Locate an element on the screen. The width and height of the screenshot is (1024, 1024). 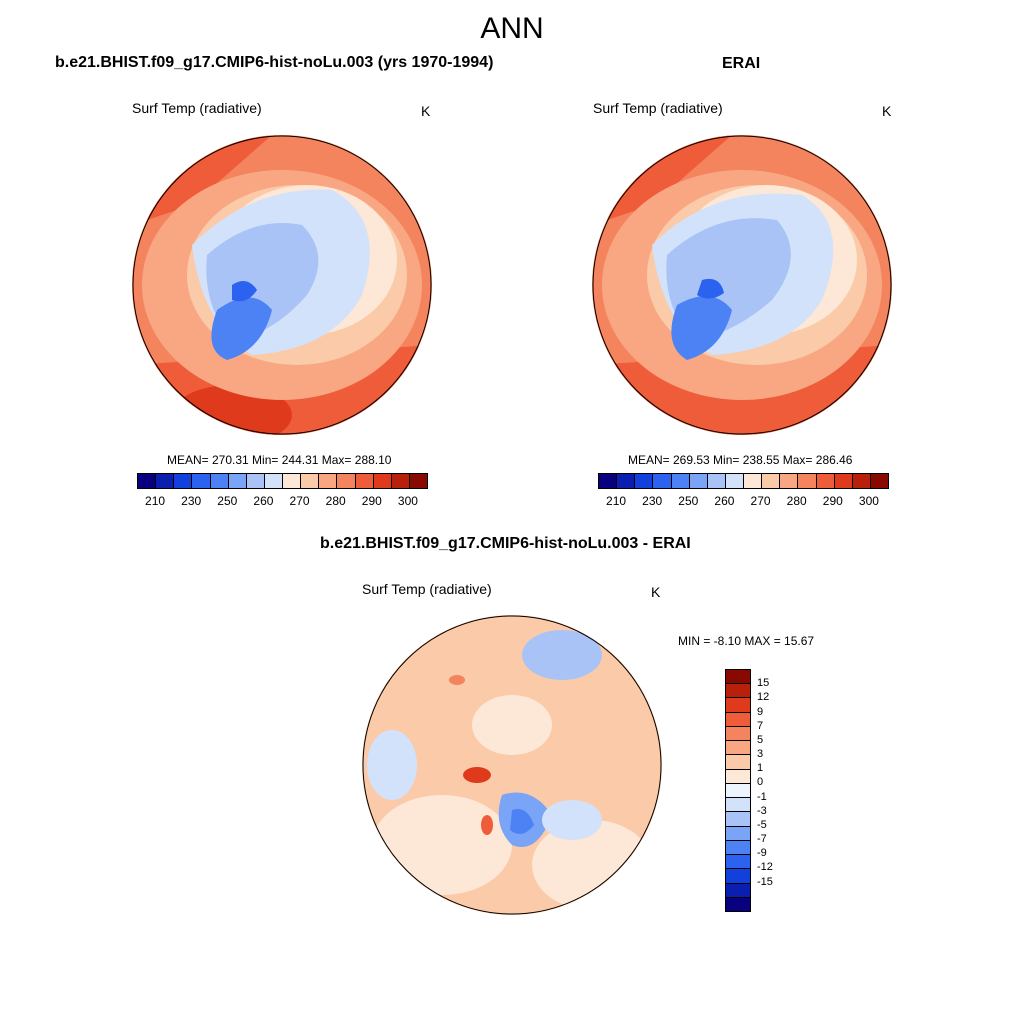
panel-2-title: ERAI is located at coordinates (741, 63).